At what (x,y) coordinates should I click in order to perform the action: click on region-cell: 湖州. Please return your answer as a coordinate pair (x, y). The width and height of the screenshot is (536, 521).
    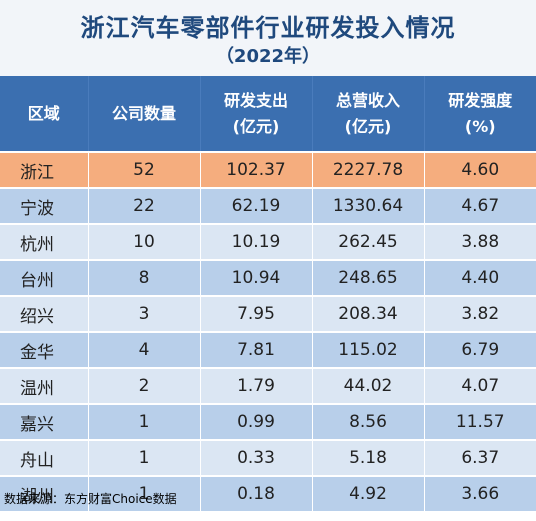
    Looking at the image, I should click on (44, 493).